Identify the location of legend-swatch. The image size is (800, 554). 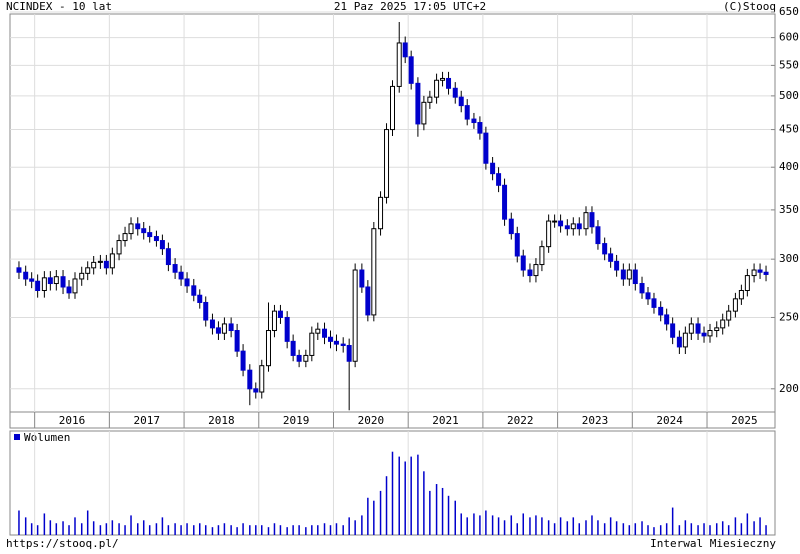
(17, 437).